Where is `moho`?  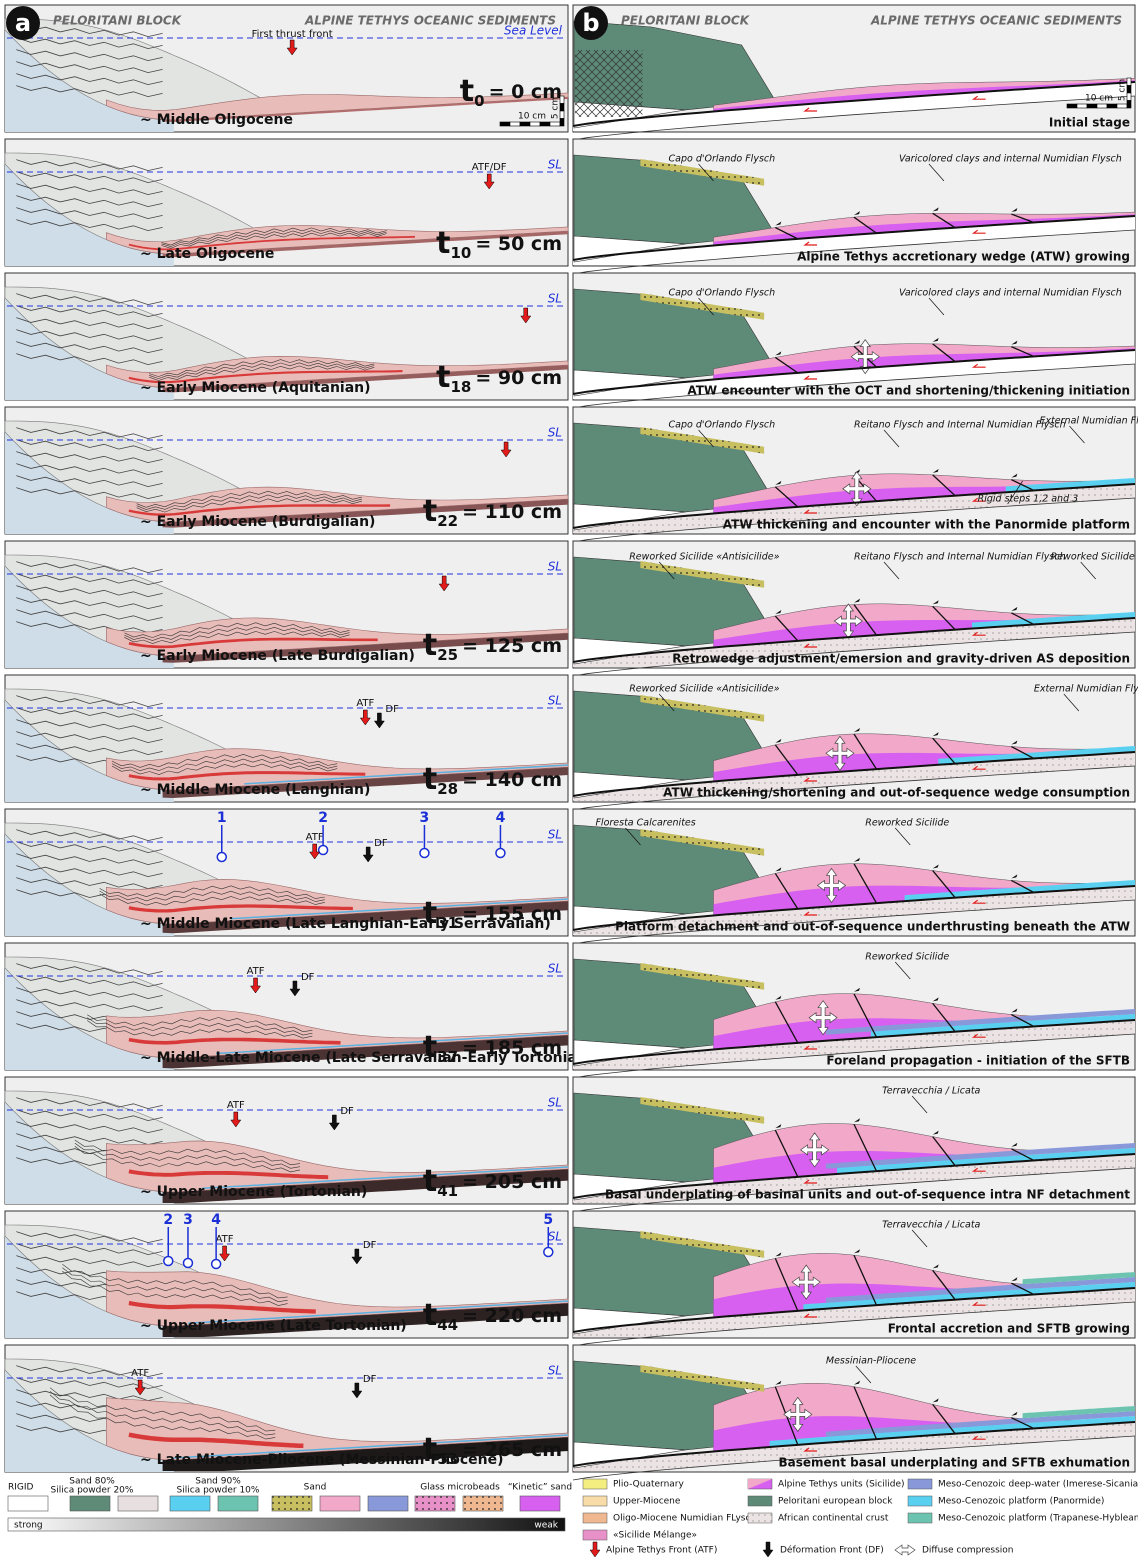
moho is located at coordinates (854, 1190).